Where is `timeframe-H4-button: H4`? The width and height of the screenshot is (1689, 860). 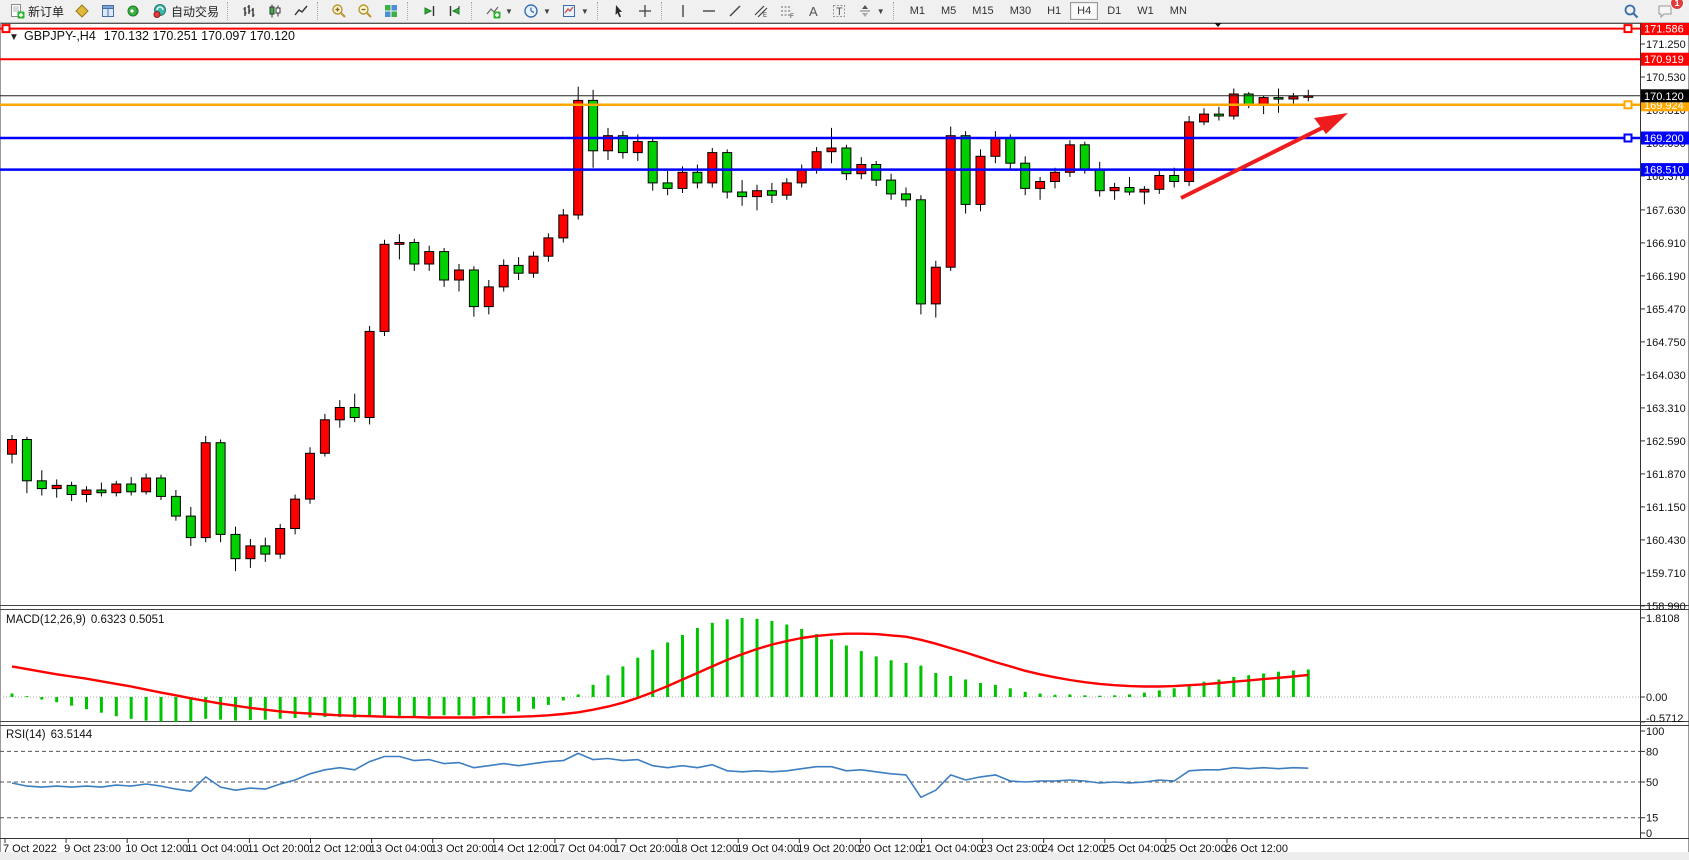 timeframe-H4-button: H4 is located at coordinates (1084, 11).